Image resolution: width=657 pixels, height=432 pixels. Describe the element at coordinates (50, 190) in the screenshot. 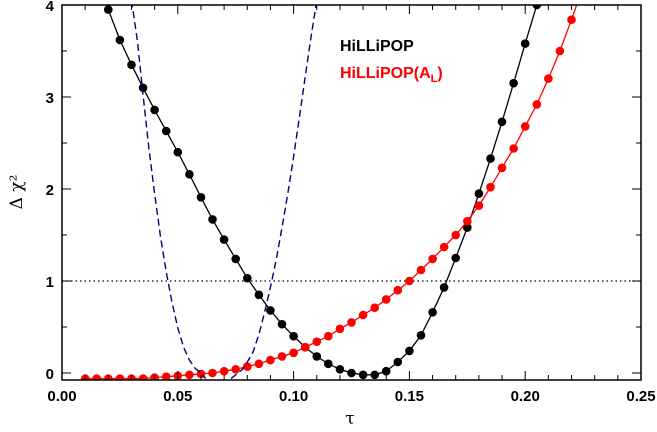

I see `y-tick-label-2: 2` at that location.